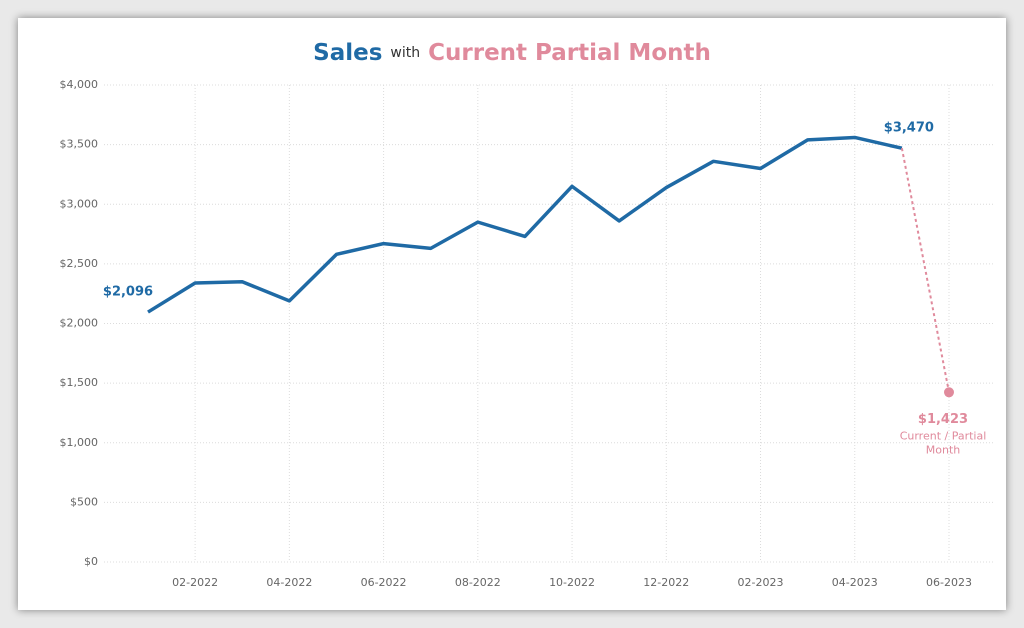  What do you see at coordinates (79, 323) in the screenshot?
I see `y-tick-label: $2,000` at bounding box center [79, 323].